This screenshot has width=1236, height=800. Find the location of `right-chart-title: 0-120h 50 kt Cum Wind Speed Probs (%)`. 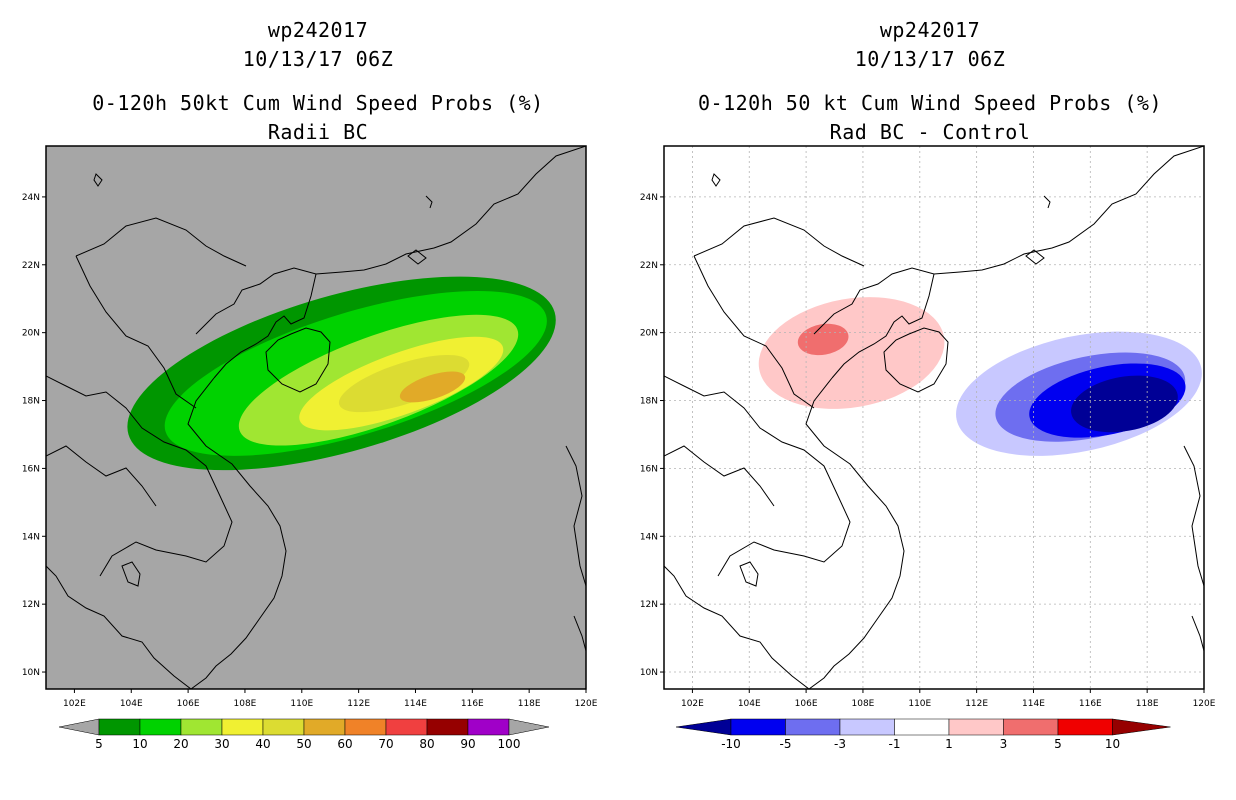

right-chart-title: 0-120h 50 kt Cum Wind Speed Probs (%) is located at coordinates (930, 103).